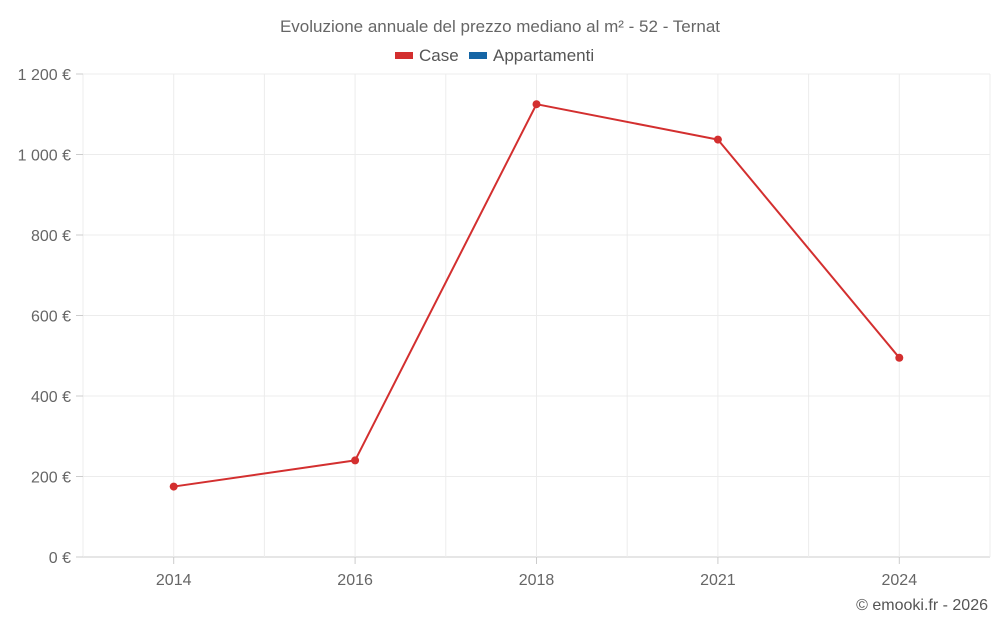  I want to click on y-tick-label: 200 €, so click(51, 478).